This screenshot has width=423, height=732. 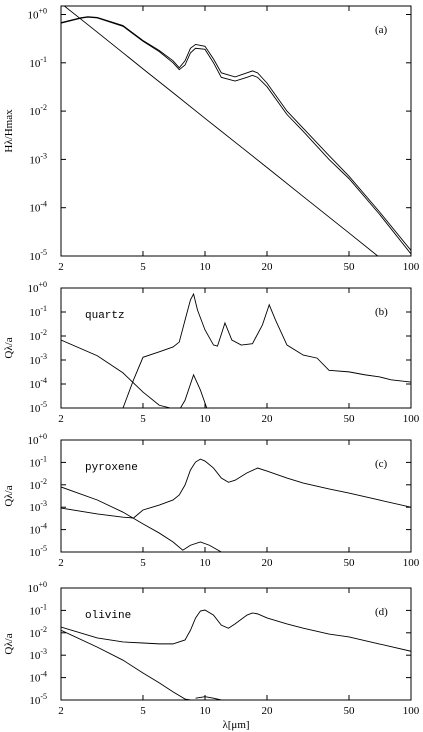 What do you see at coordinates (111, 468) in the screenshot?
I see `material-label: pyroxene` at bounding box center [111, 468].